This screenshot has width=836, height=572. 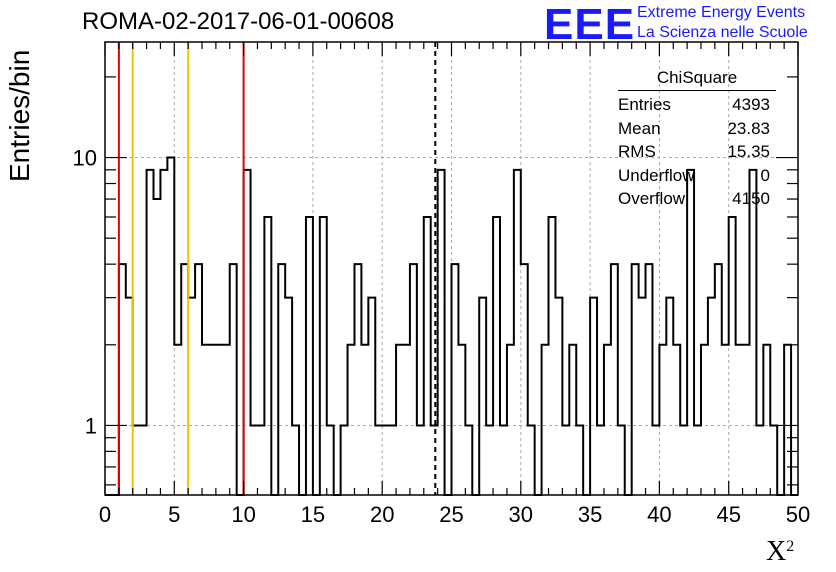 What do you see at coordinates (382, 514) in the screenshot?
I see `x-tick-label: 20` at bounding box center [382, 514].